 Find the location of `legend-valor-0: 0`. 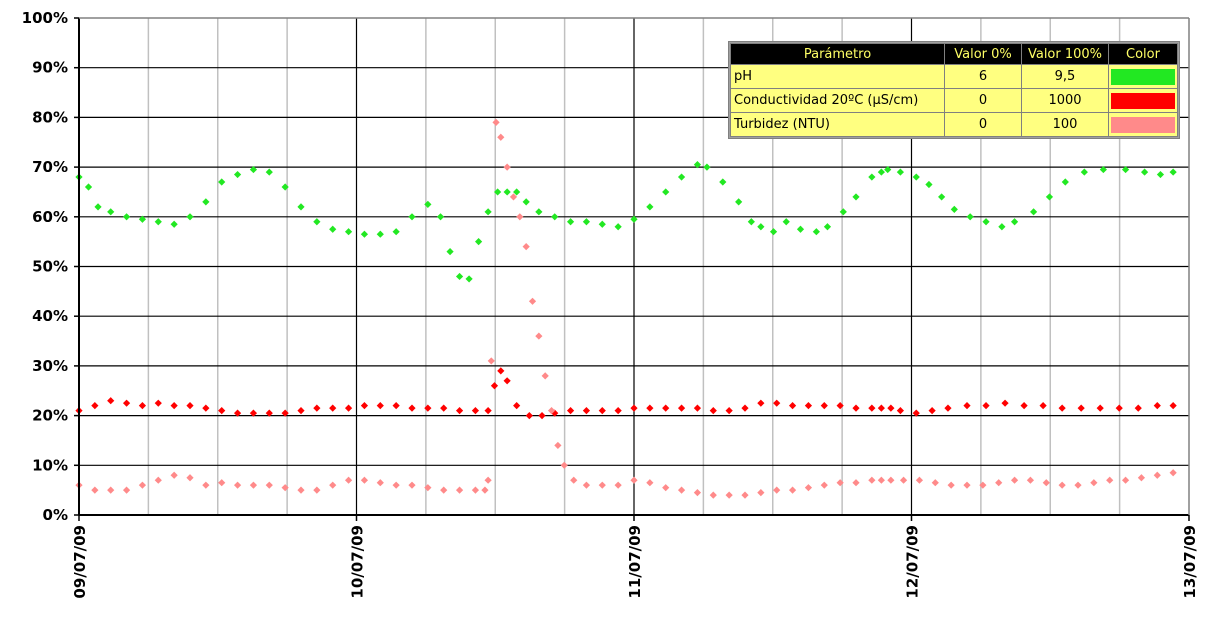

legend-valor-0: 0 is located at coordinates (983, 124).